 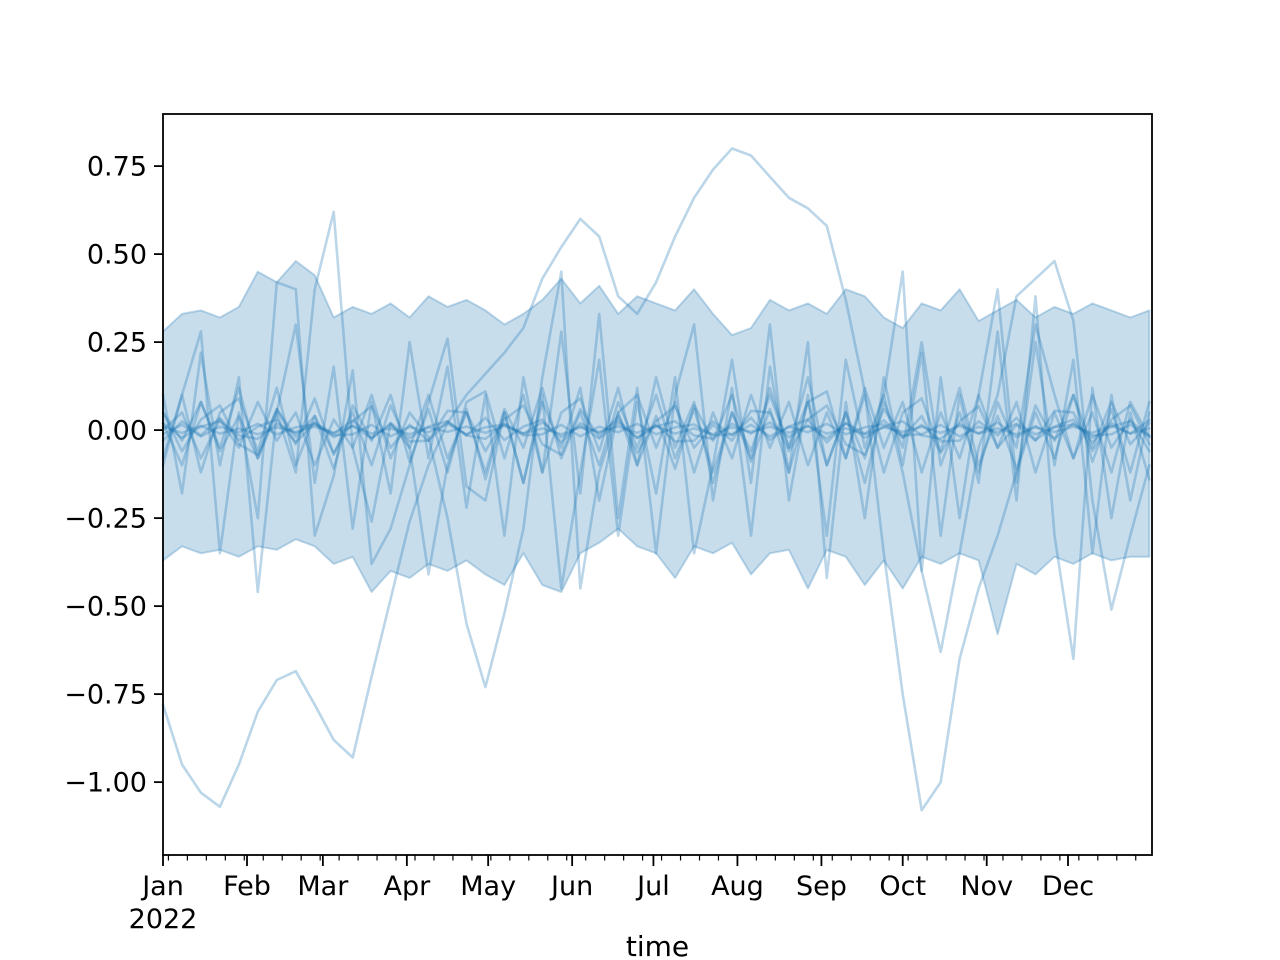 What do you see at coordinates (821, 886) in the screenshot?
I see `x-tick-label-month: Sep` at bounding box center [821, 886].